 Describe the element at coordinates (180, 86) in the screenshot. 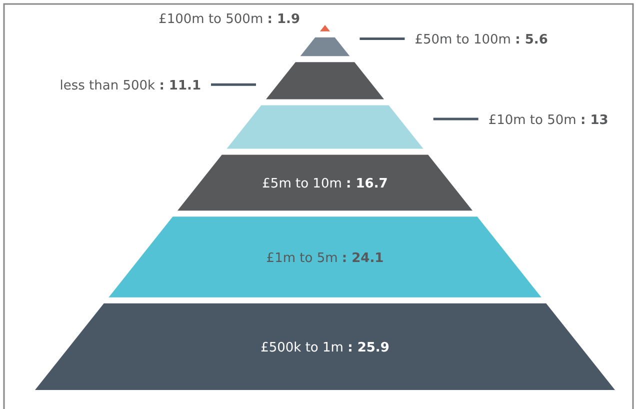

I see `data-label: : 11.1` at that location.